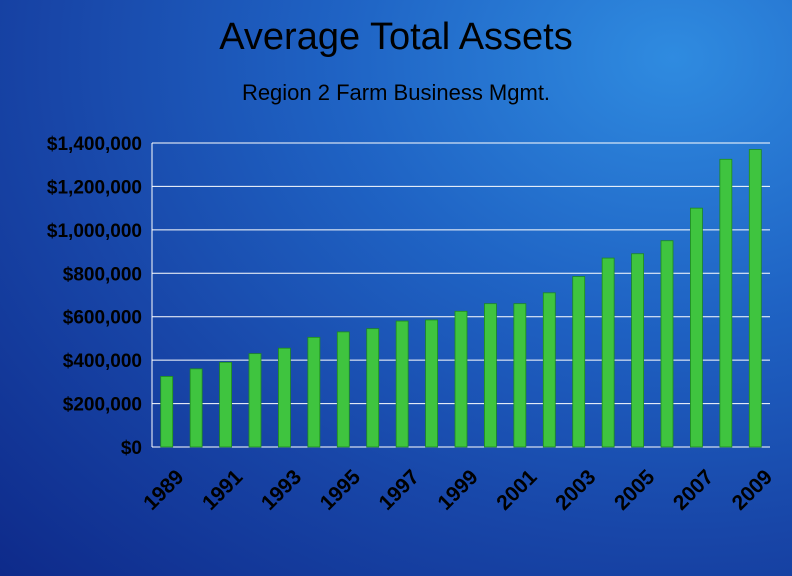  I want to click on x-tick-label: 1997, so click(399, 489).